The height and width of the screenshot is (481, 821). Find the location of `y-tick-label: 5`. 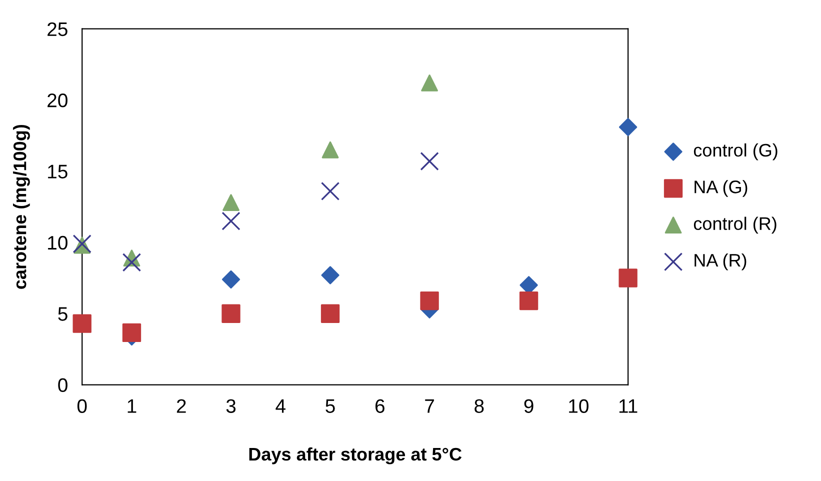

y-tick-label: 5 is located at coordinates (63, 314).